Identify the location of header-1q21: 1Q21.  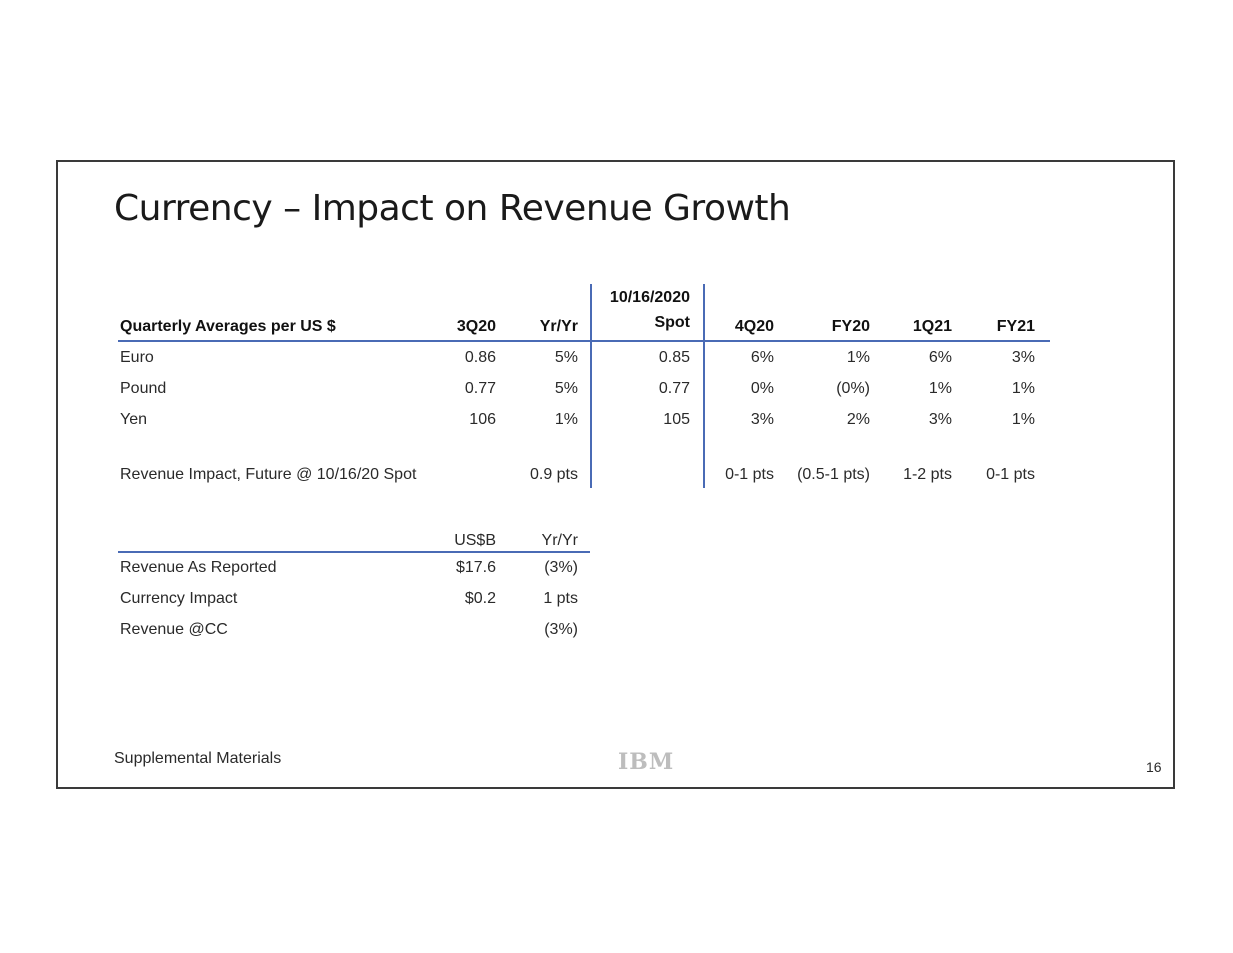
(932, 326).